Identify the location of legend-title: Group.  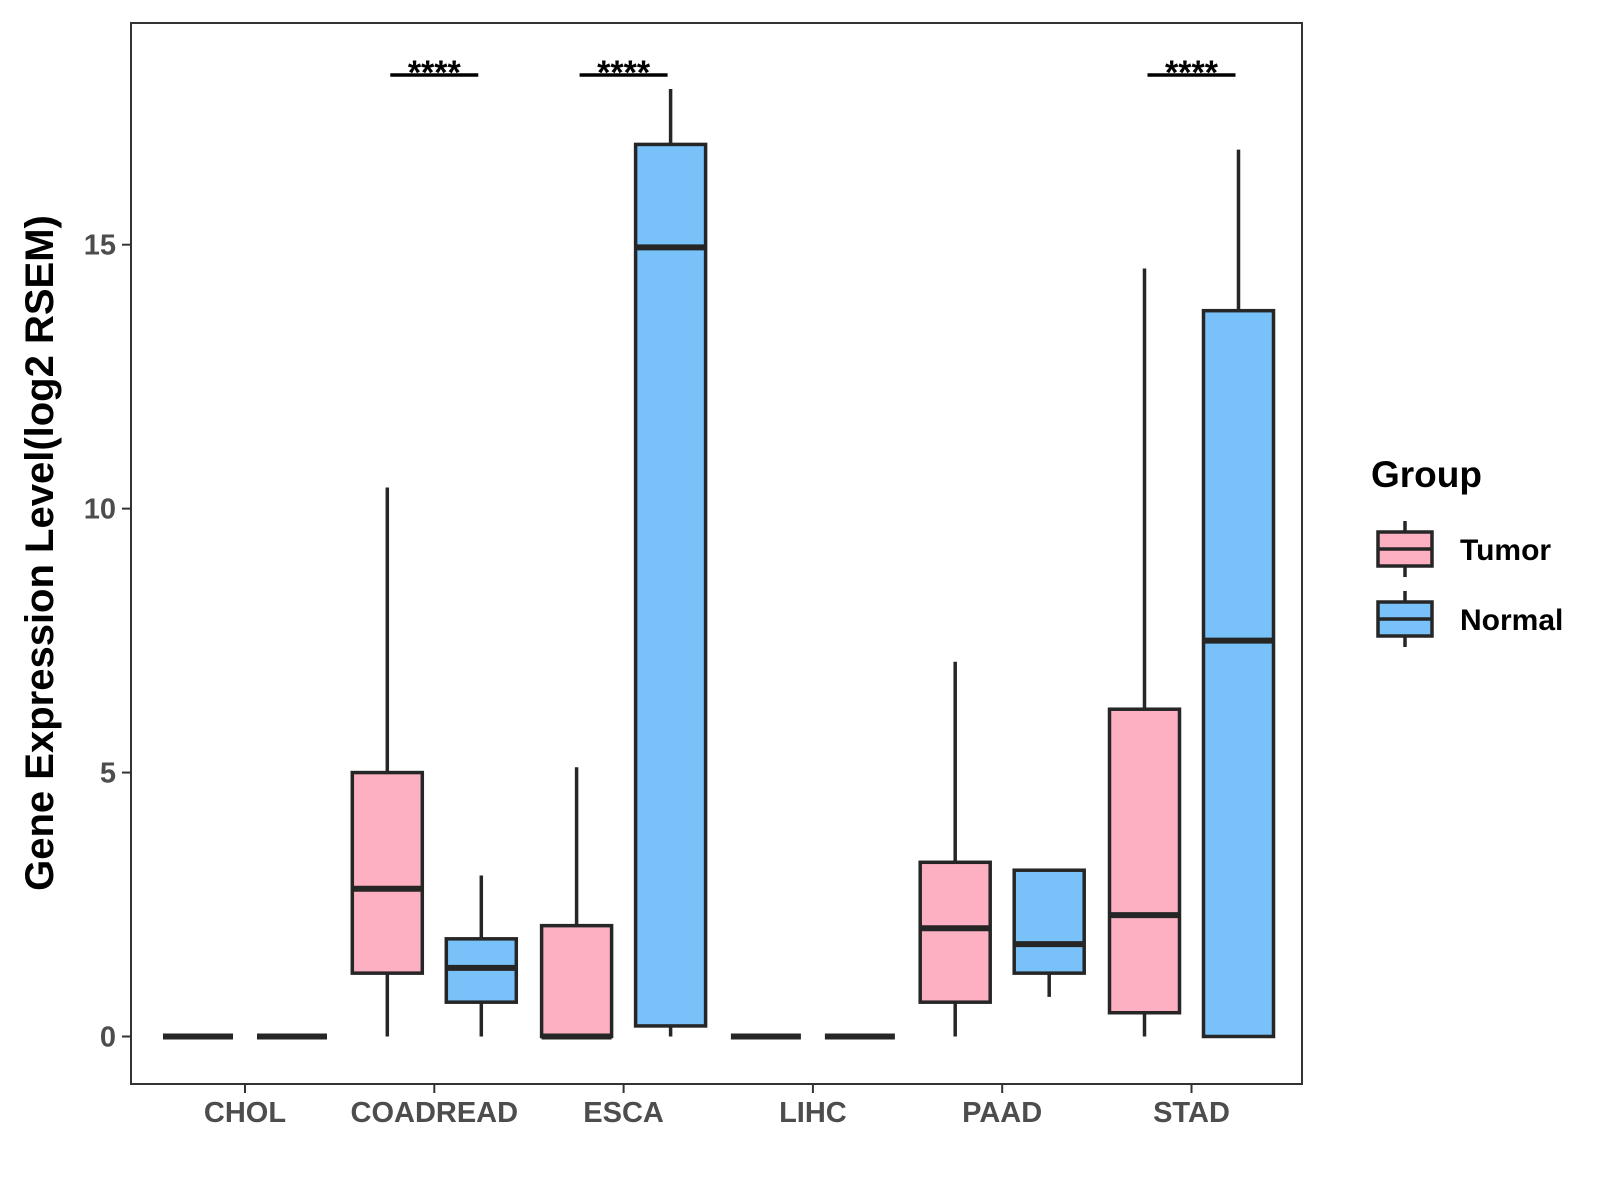
(1426, 474).